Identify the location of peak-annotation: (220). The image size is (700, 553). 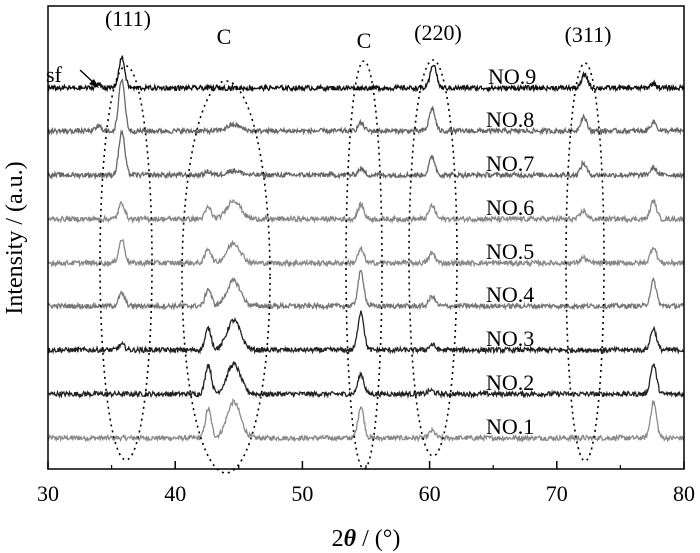
(438, 32).